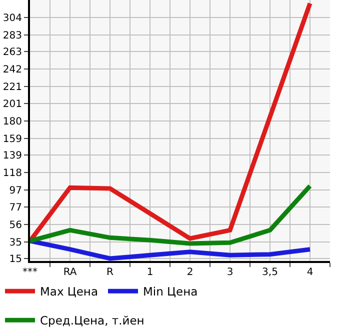 The height and width of the screenshot is (335, 345). What do you see at coordinates (70, 272) in the screenshot?
I see `x-tick-label: RA` at bounding box center [70, 272].